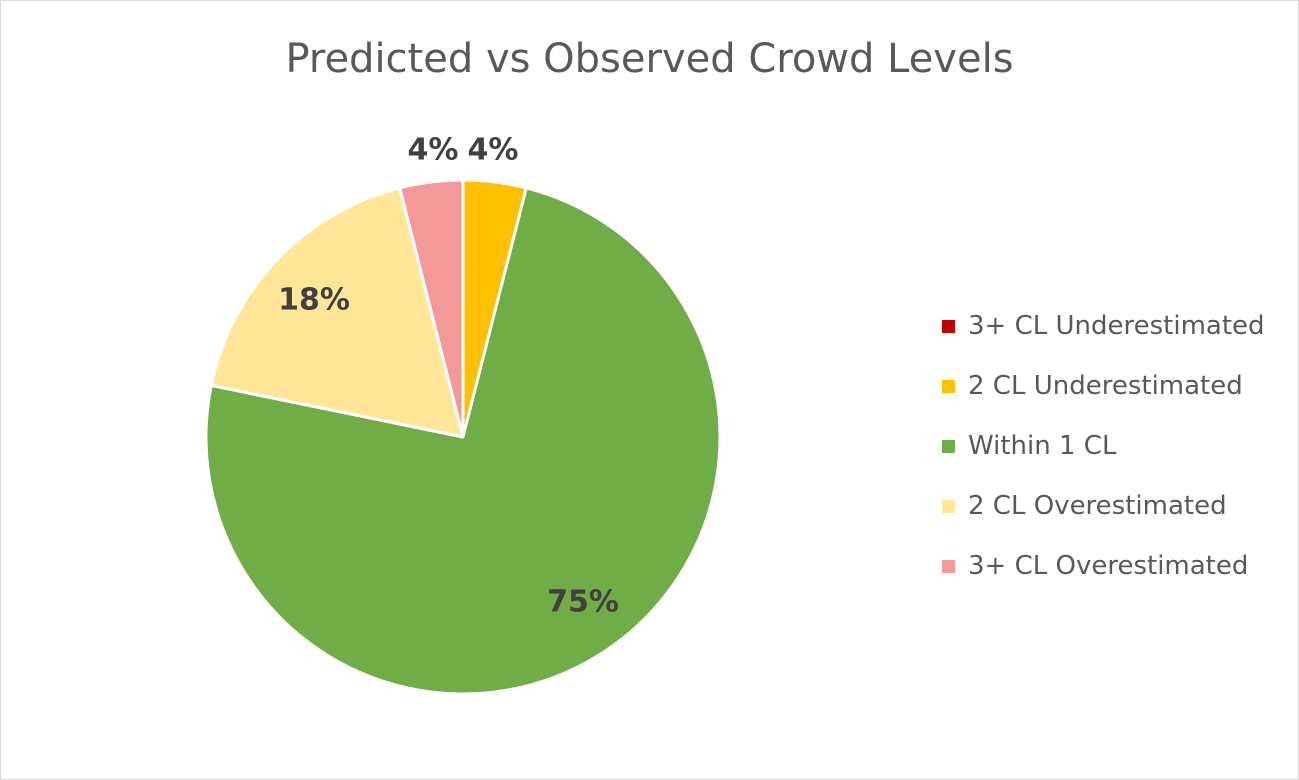  I want to click on legend-item: 2 CL Underestimated, so click(1103, 386).